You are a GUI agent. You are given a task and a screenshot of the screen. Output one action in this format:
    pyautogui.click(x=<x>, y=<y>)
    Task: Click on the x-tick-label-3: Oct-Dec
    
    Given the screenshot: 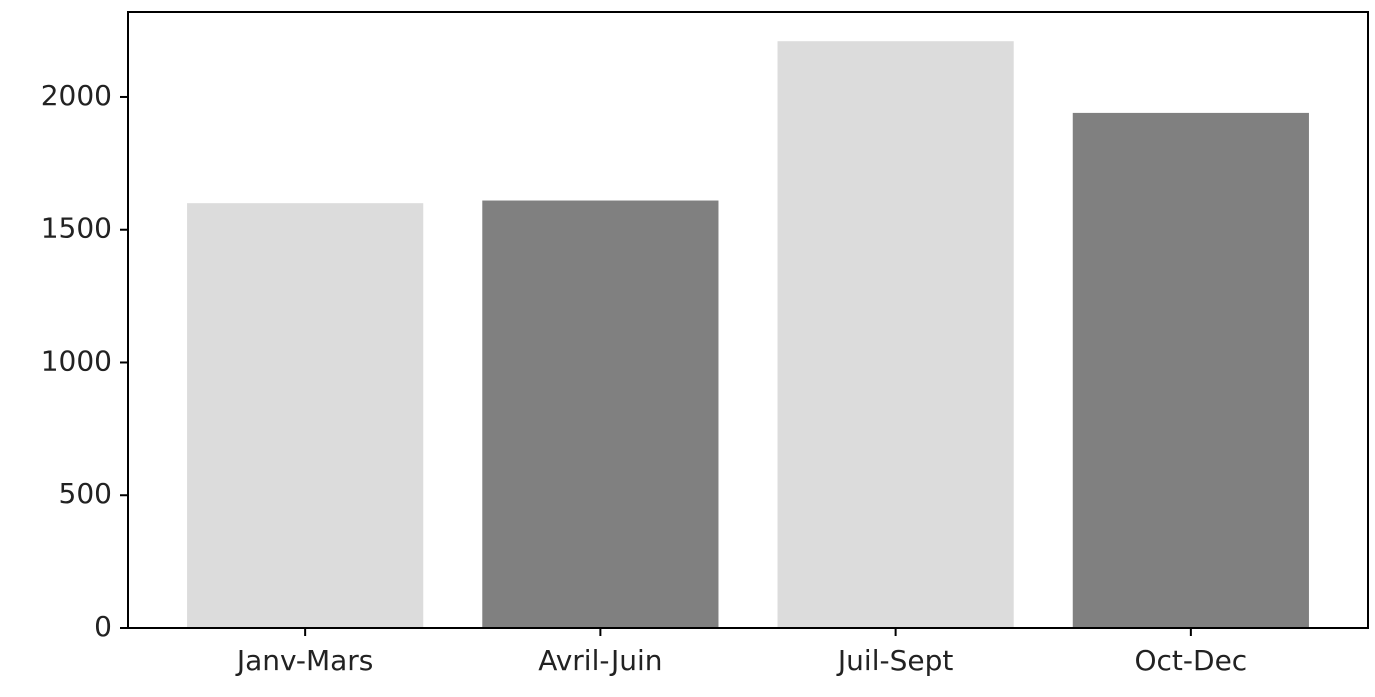 What is the action you would take?
    pyautogui.click(x=1191, y=660)
    